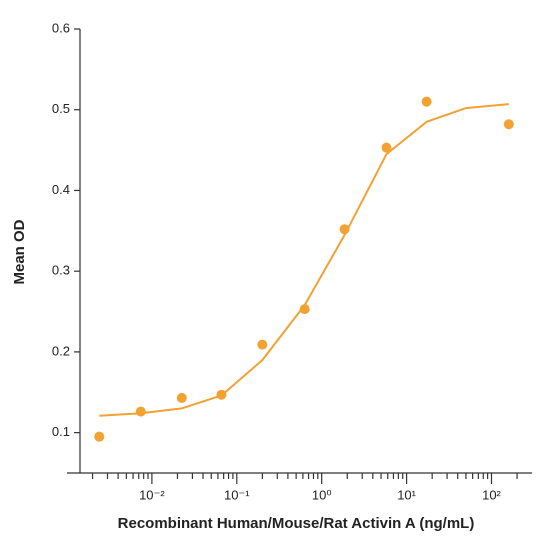 This screenshot has width=540, height=540. What do you see at coordinates (19, 251) in the screenshot?
I see `y-axis-title: Mean OD` at bounding box center [19, 251].